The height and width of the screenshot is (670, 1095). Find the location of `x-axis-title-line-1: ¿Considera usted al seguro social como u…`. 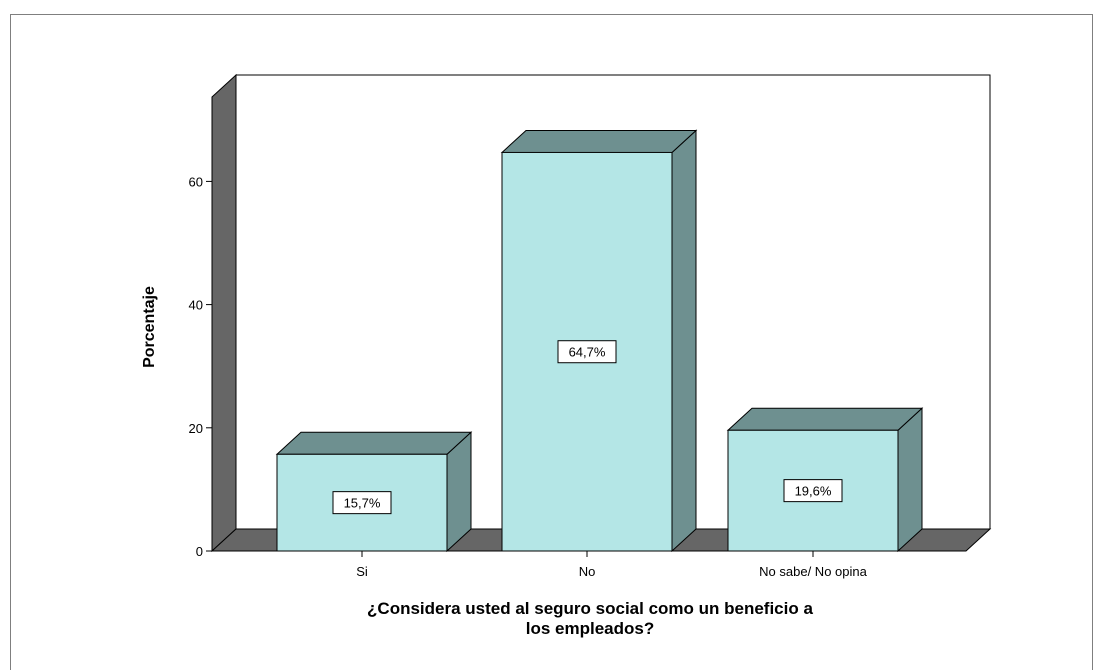

x-axis-title-line-1: ¿Considera usted al seguro social como u… is located at coordinates (590, 608).